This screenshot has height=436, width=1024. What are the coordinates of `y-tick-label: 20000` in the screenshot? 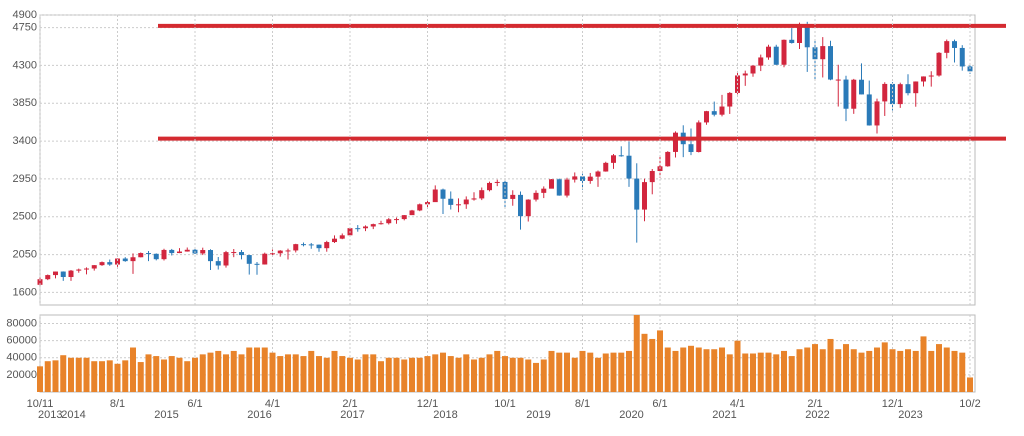 It's located at (21, 375).